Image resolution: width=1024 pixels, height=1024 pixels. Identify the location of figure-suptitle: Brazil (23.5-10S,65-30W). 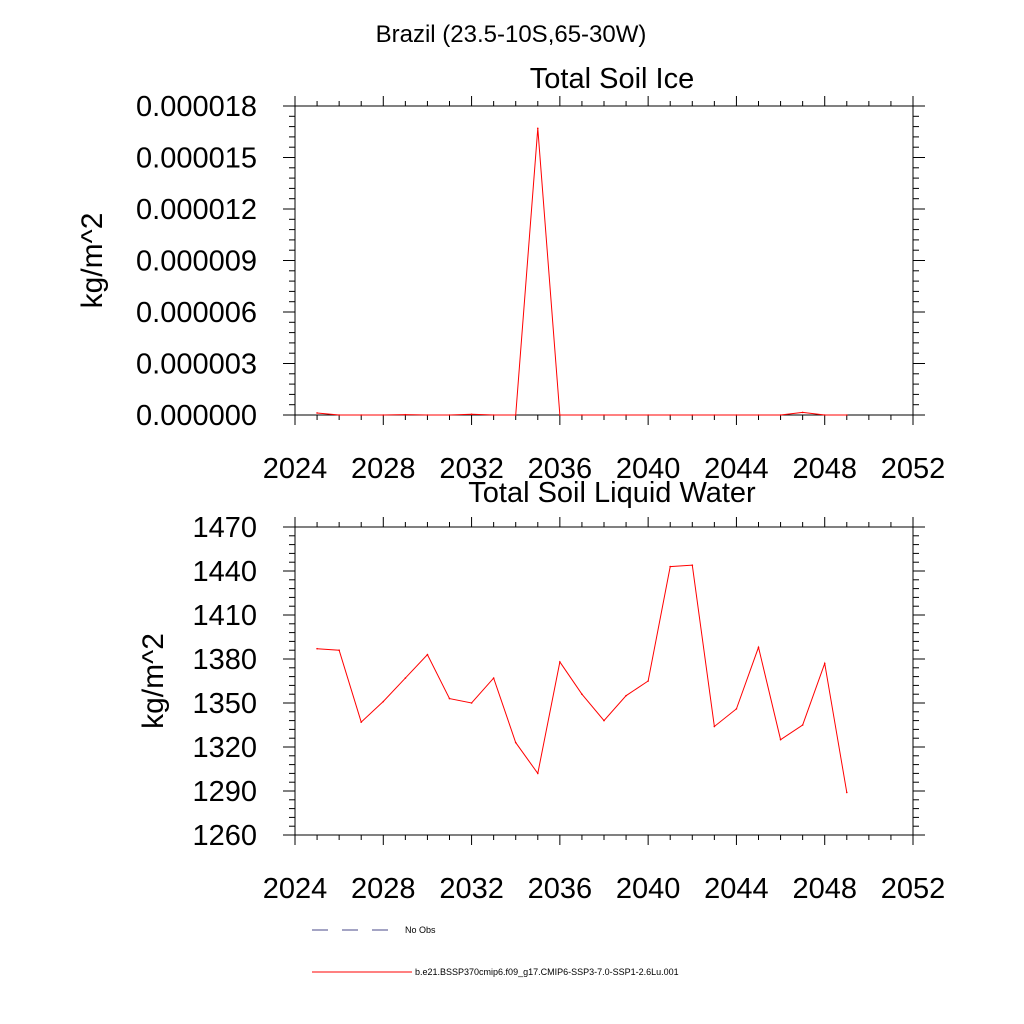
(511, 34).